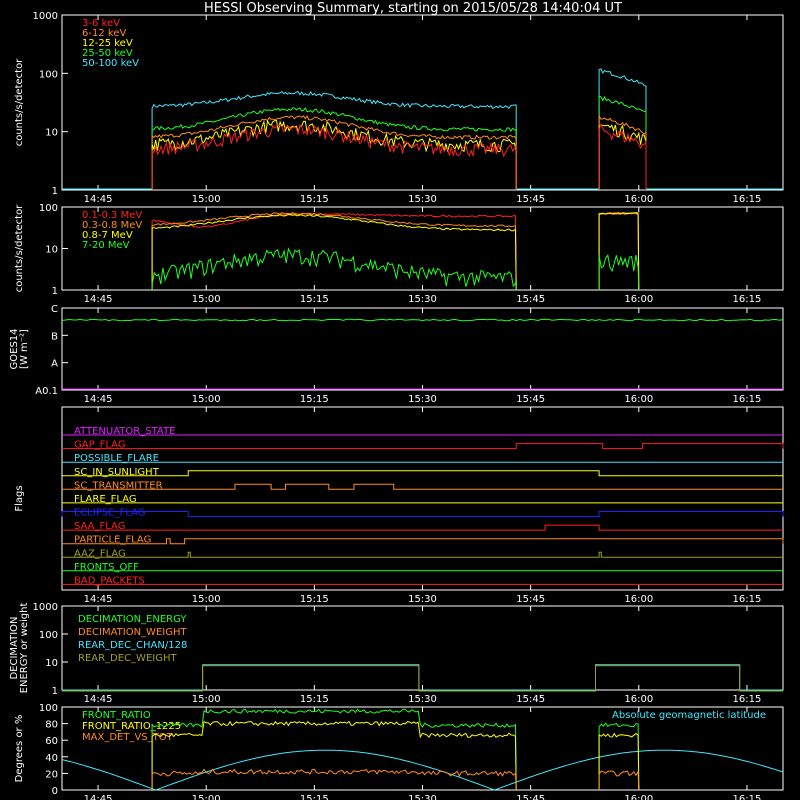 The image size is (800, 800). What do you see at coordinates (45, 607) in the screenshot?
I see `y-tick-label: 1000` at bounding box center [45, 607].